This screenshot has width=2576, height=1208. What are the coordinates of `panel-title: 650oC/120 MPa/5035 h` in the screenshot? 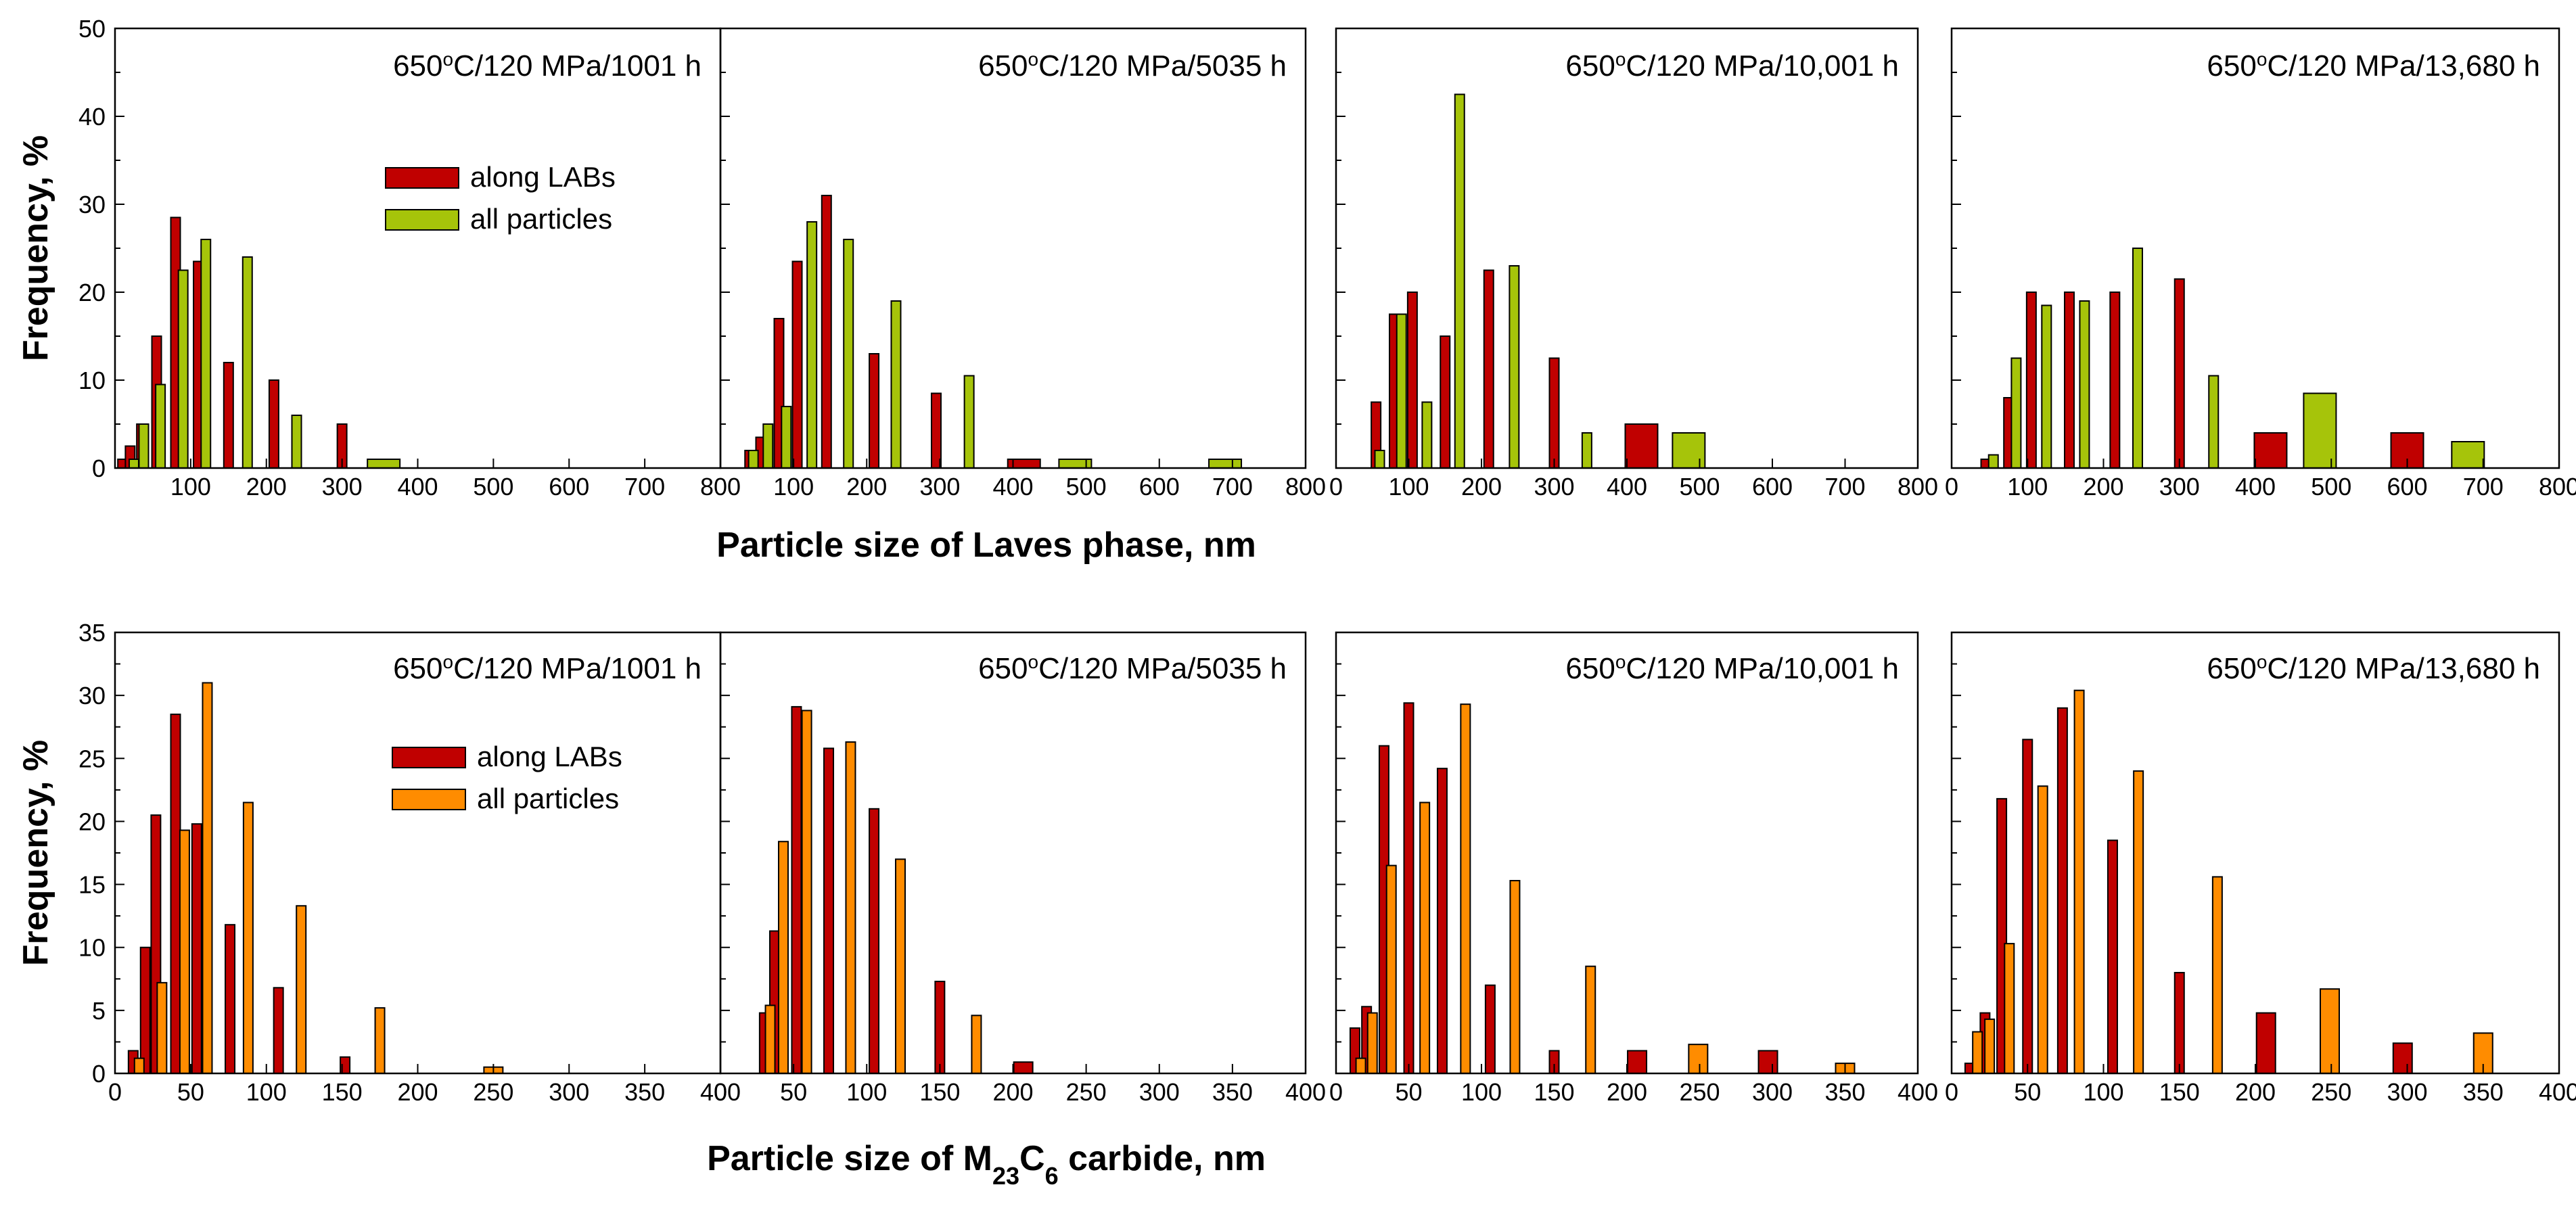 It's located at (1132, 668).